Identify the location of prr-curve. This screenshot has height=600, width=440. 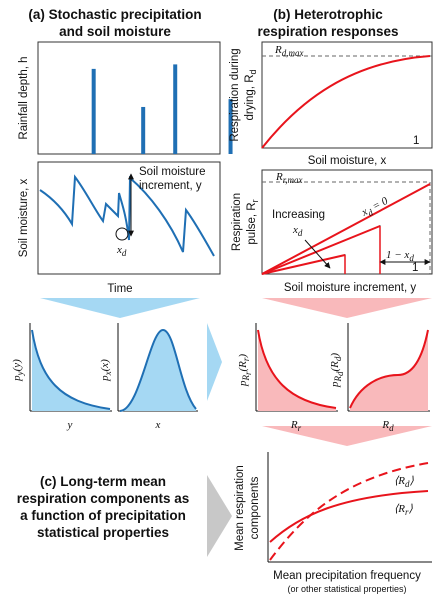
(297, 369).